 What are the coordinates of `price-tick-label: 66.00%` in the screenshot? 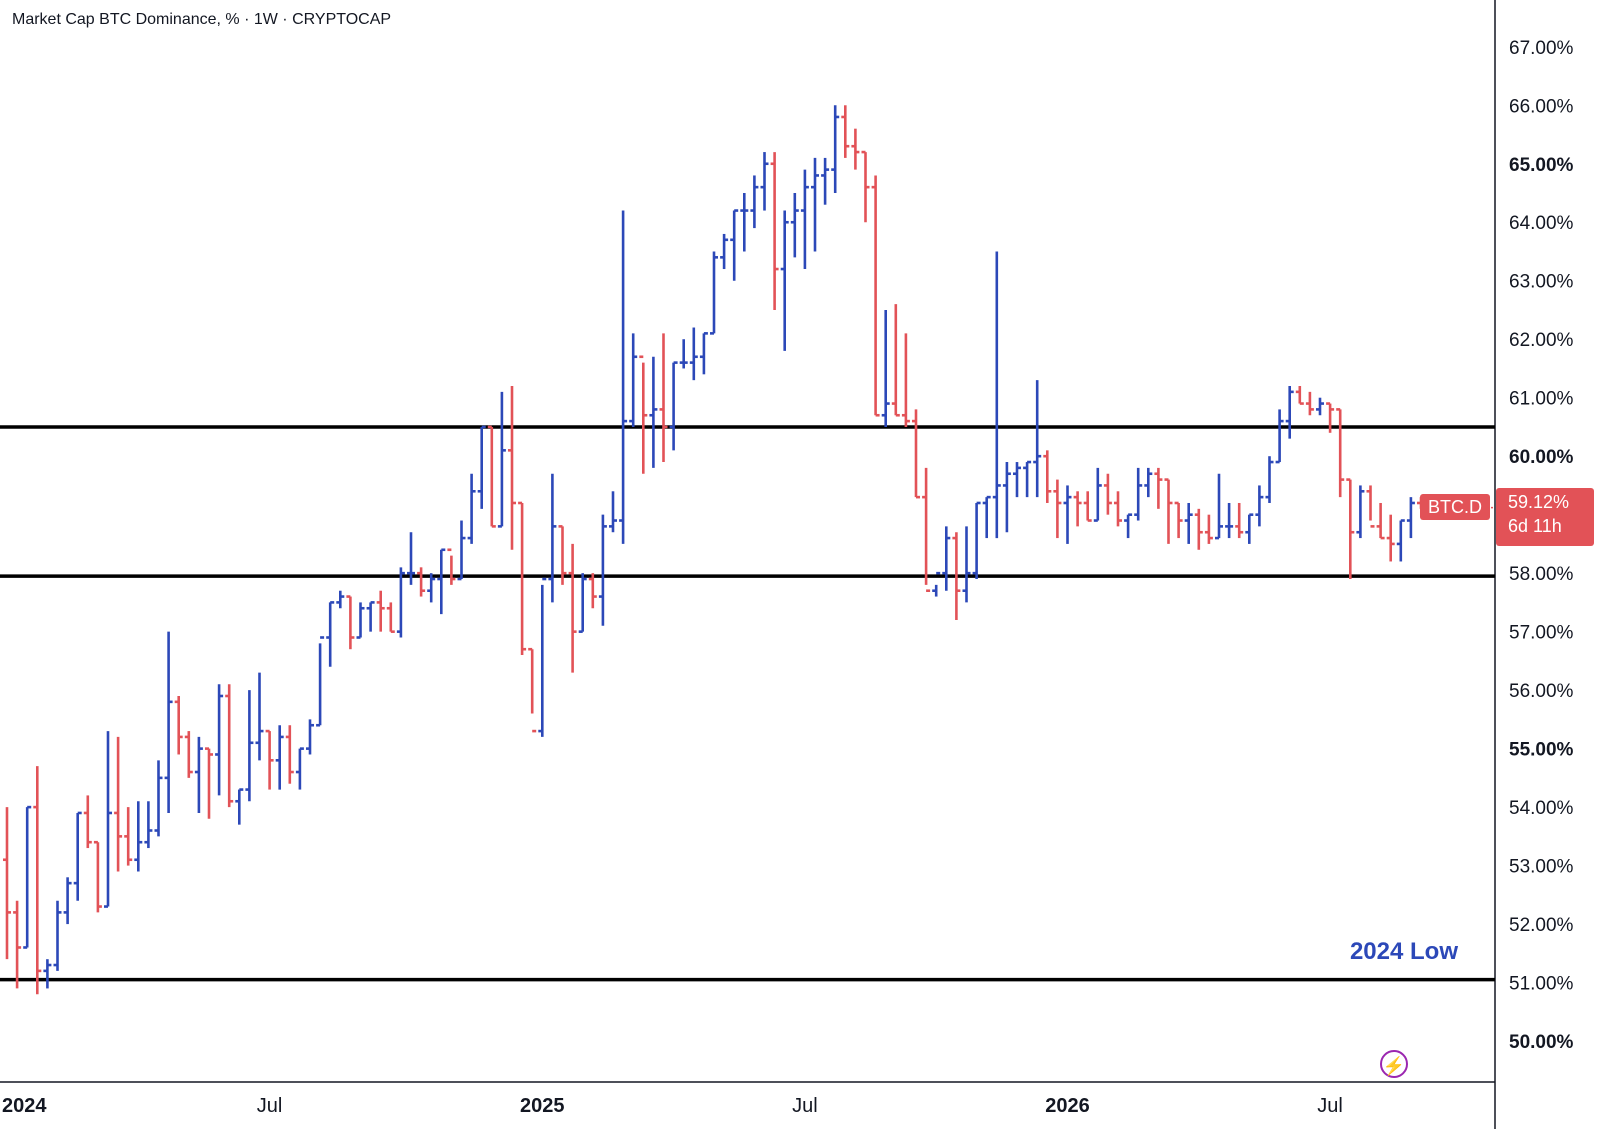 It's located at (1541, 106).